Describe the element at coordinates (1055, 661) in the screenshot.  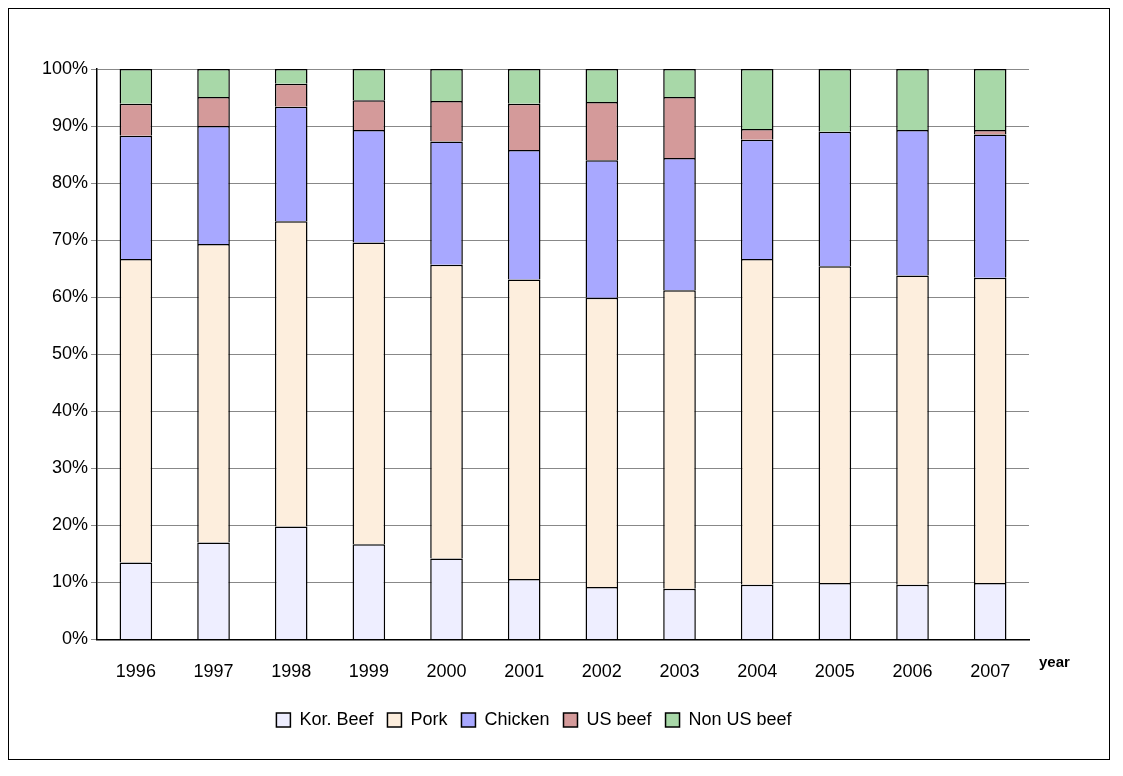
I see `x-axis-title: year` at that location.